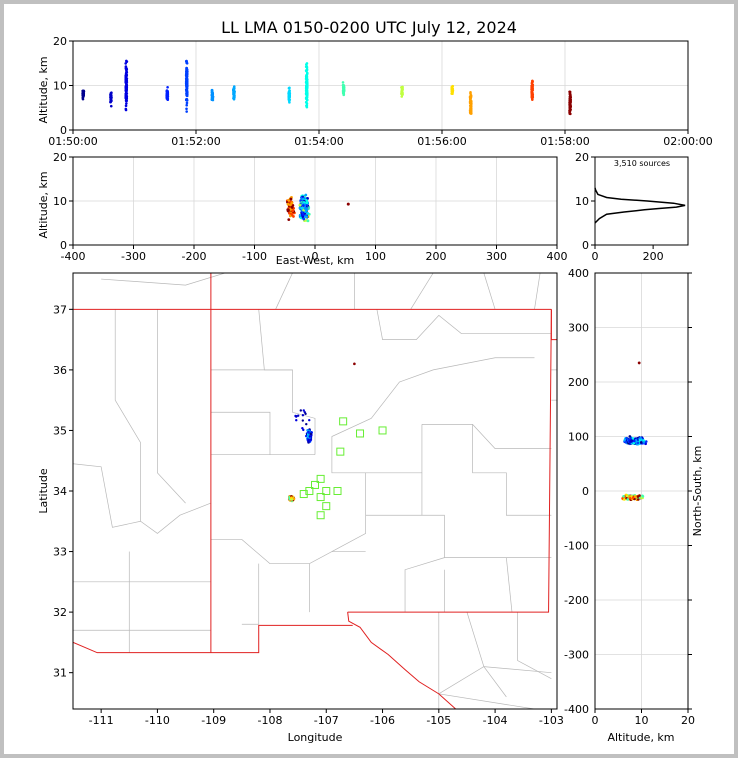 The image size is (738, 758). Describe the element at coordinates (642, 720) in the screenshot. I see `p5-xtick-label: 10` at that location.